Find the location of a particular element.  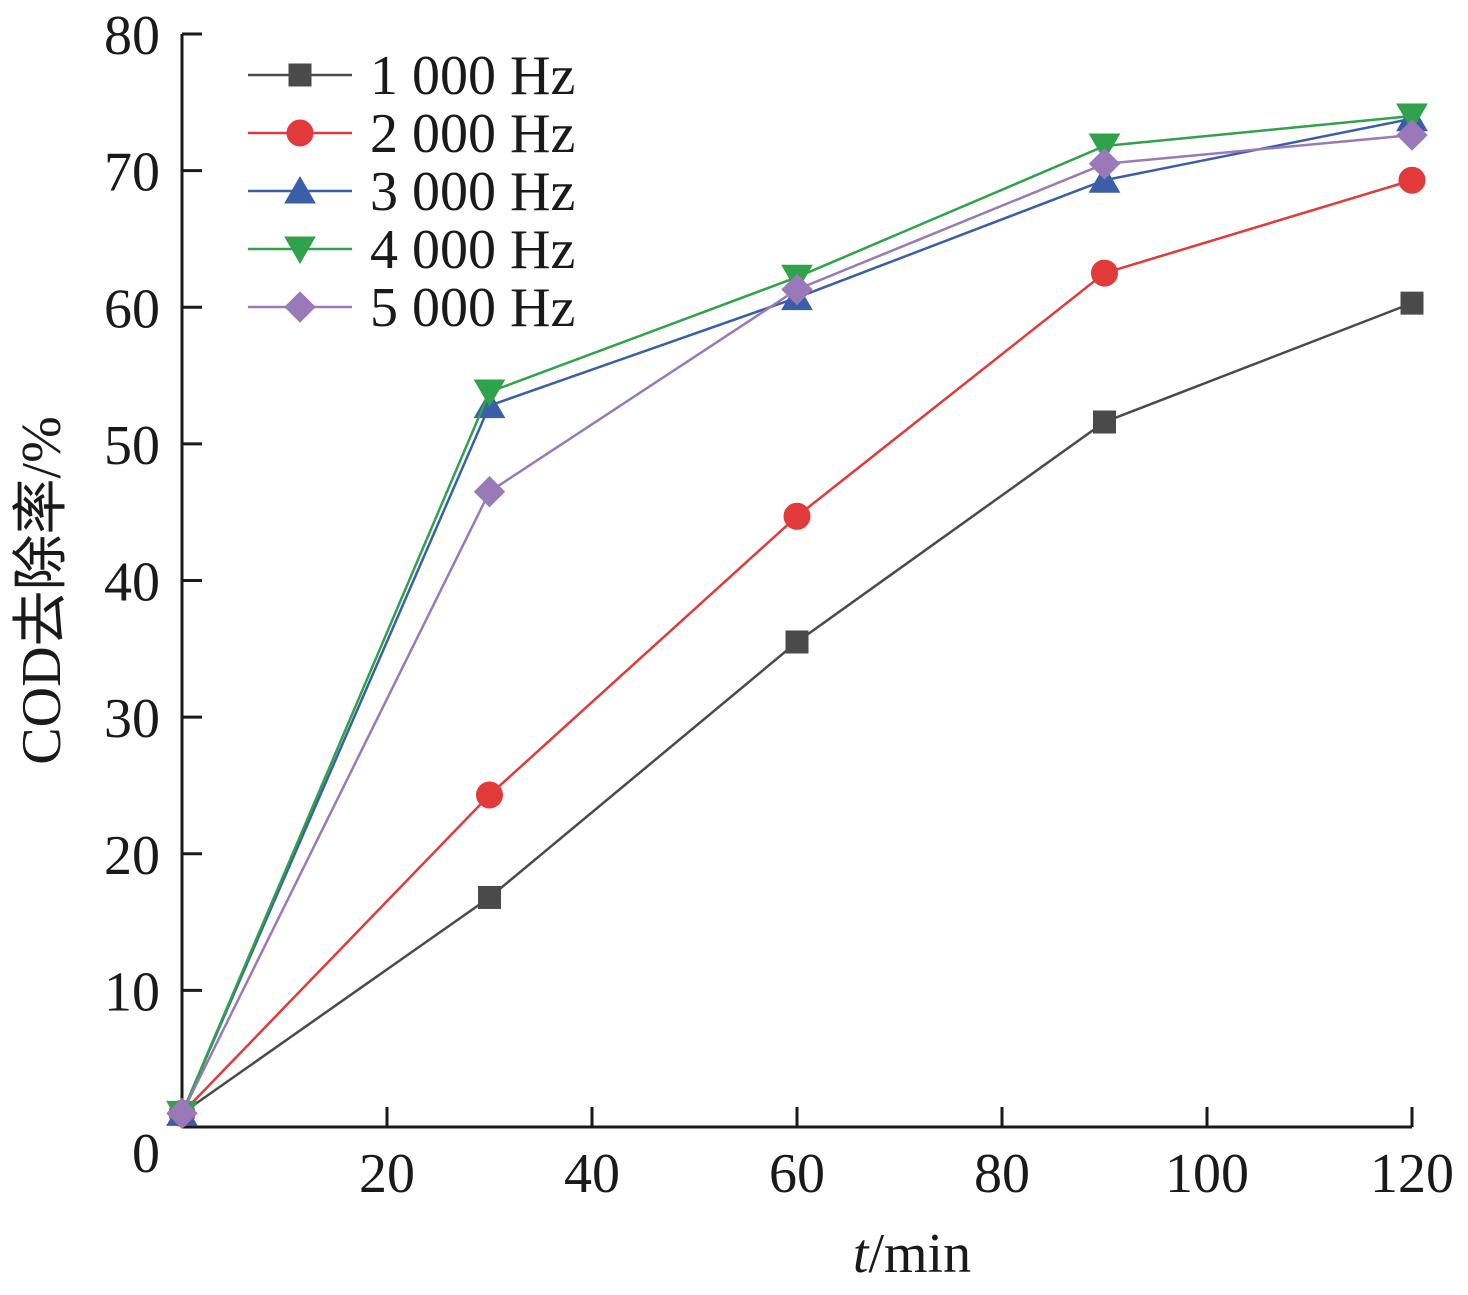

y-tick-label: 20 is located at coordinates (132, 856).